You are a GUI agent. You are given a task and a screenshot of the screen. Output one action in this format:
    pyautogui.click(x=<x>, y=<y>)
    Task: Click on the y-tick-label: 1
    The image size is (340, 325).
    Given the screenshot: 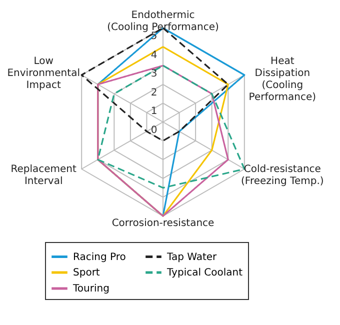 What is the action you would take?
    pyautogui.click(x=154, y=112)
    